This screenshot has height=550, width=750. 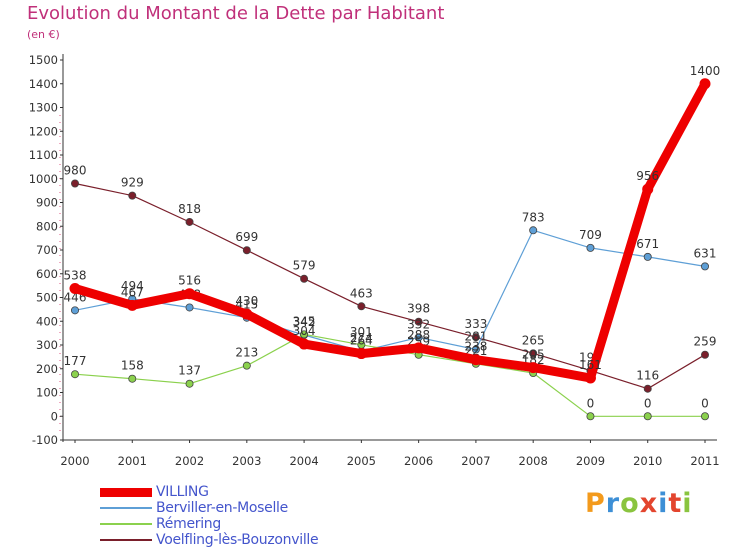 I want to click on data-label: 274, so click(x=361, y=338).